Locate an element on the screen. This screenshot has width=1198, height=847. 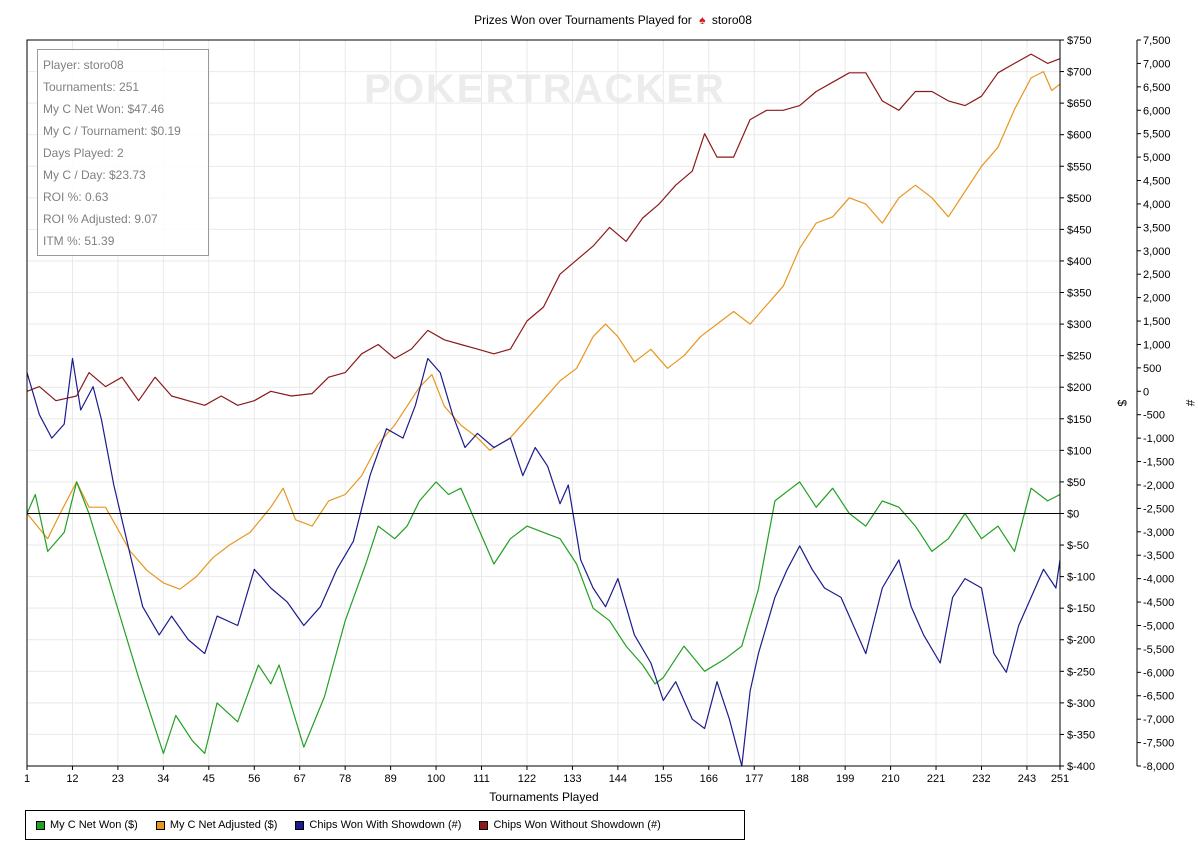
chips-tick-label: 1,500 is located at coordinates (1157, 322).